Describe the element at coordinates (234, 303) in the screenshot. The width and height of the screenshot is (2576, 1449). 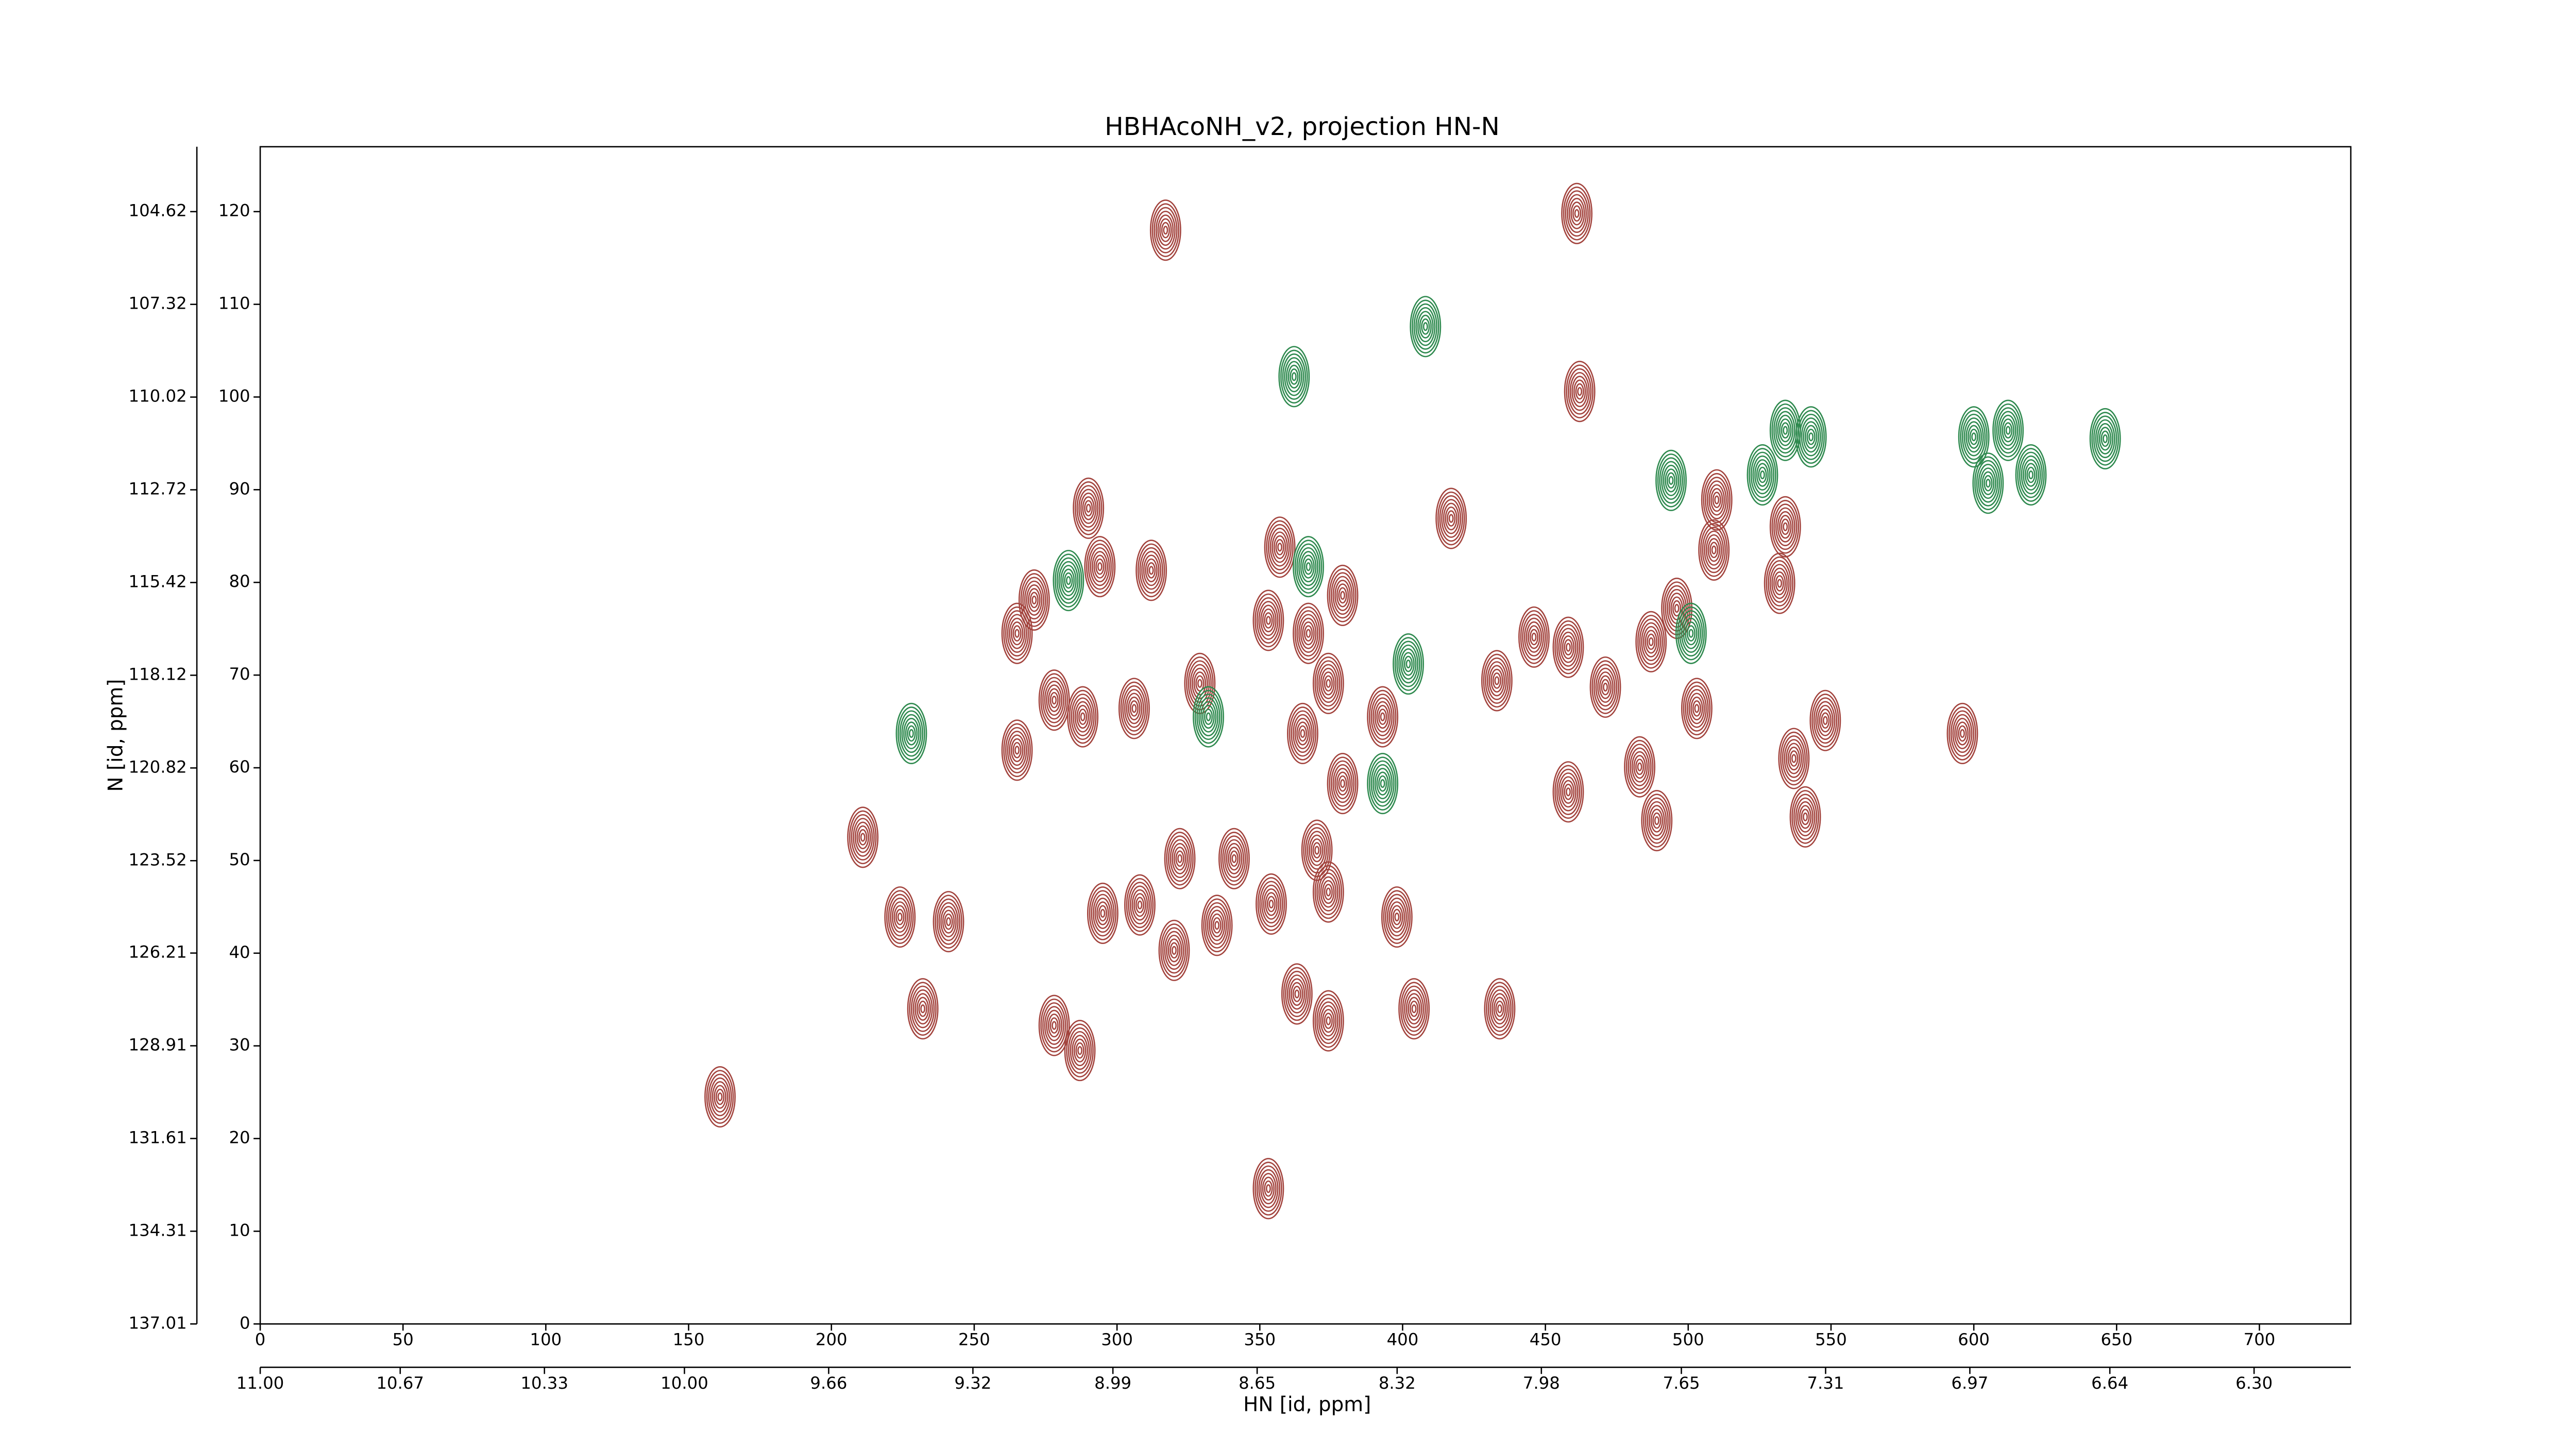
I see `y-tick-label: 110` at that location.